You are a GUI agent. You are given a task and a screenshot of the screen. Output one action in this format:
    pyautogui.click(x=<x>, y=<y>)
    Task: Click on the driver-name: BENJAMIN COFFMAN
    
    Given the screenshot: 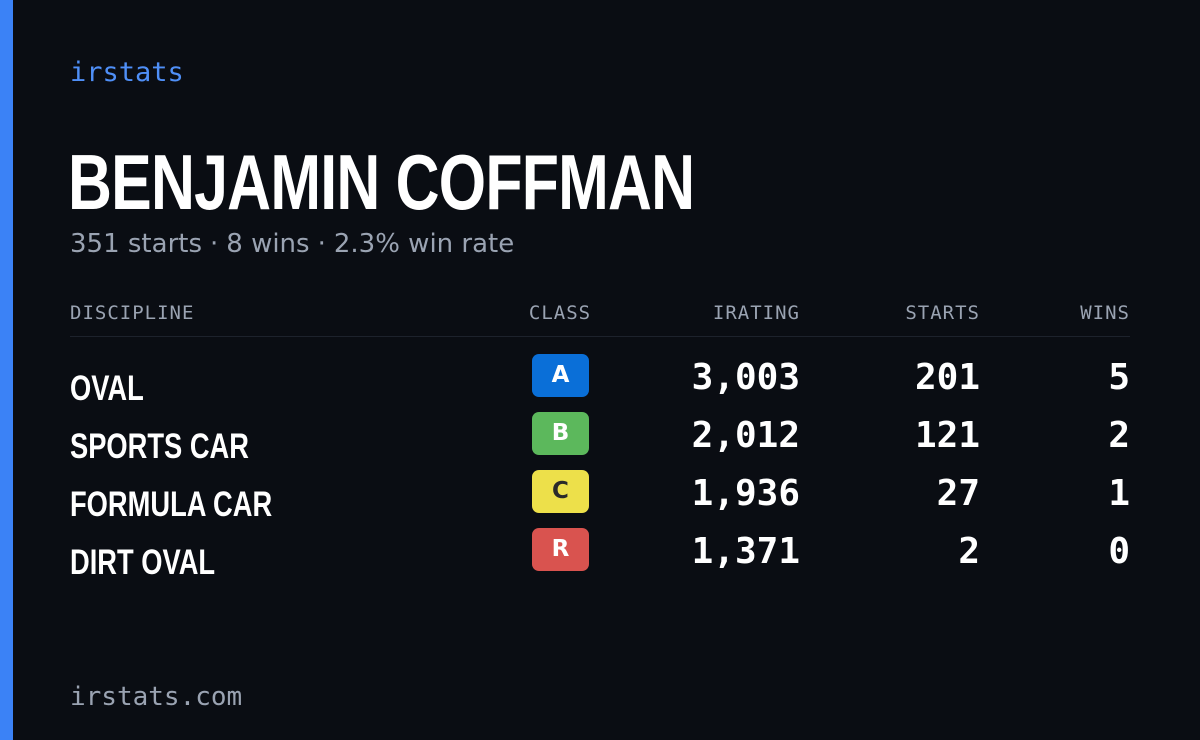 What is the action you would take?
    pyautogui.click(x=381, y=182)
    